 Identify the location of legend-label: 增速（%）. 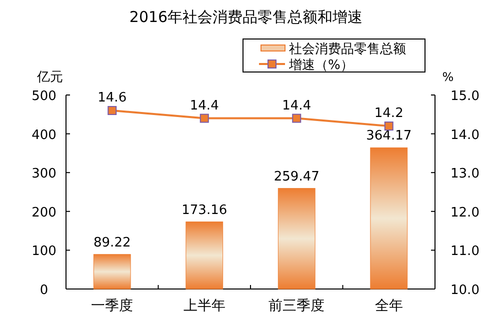
(321, 65).